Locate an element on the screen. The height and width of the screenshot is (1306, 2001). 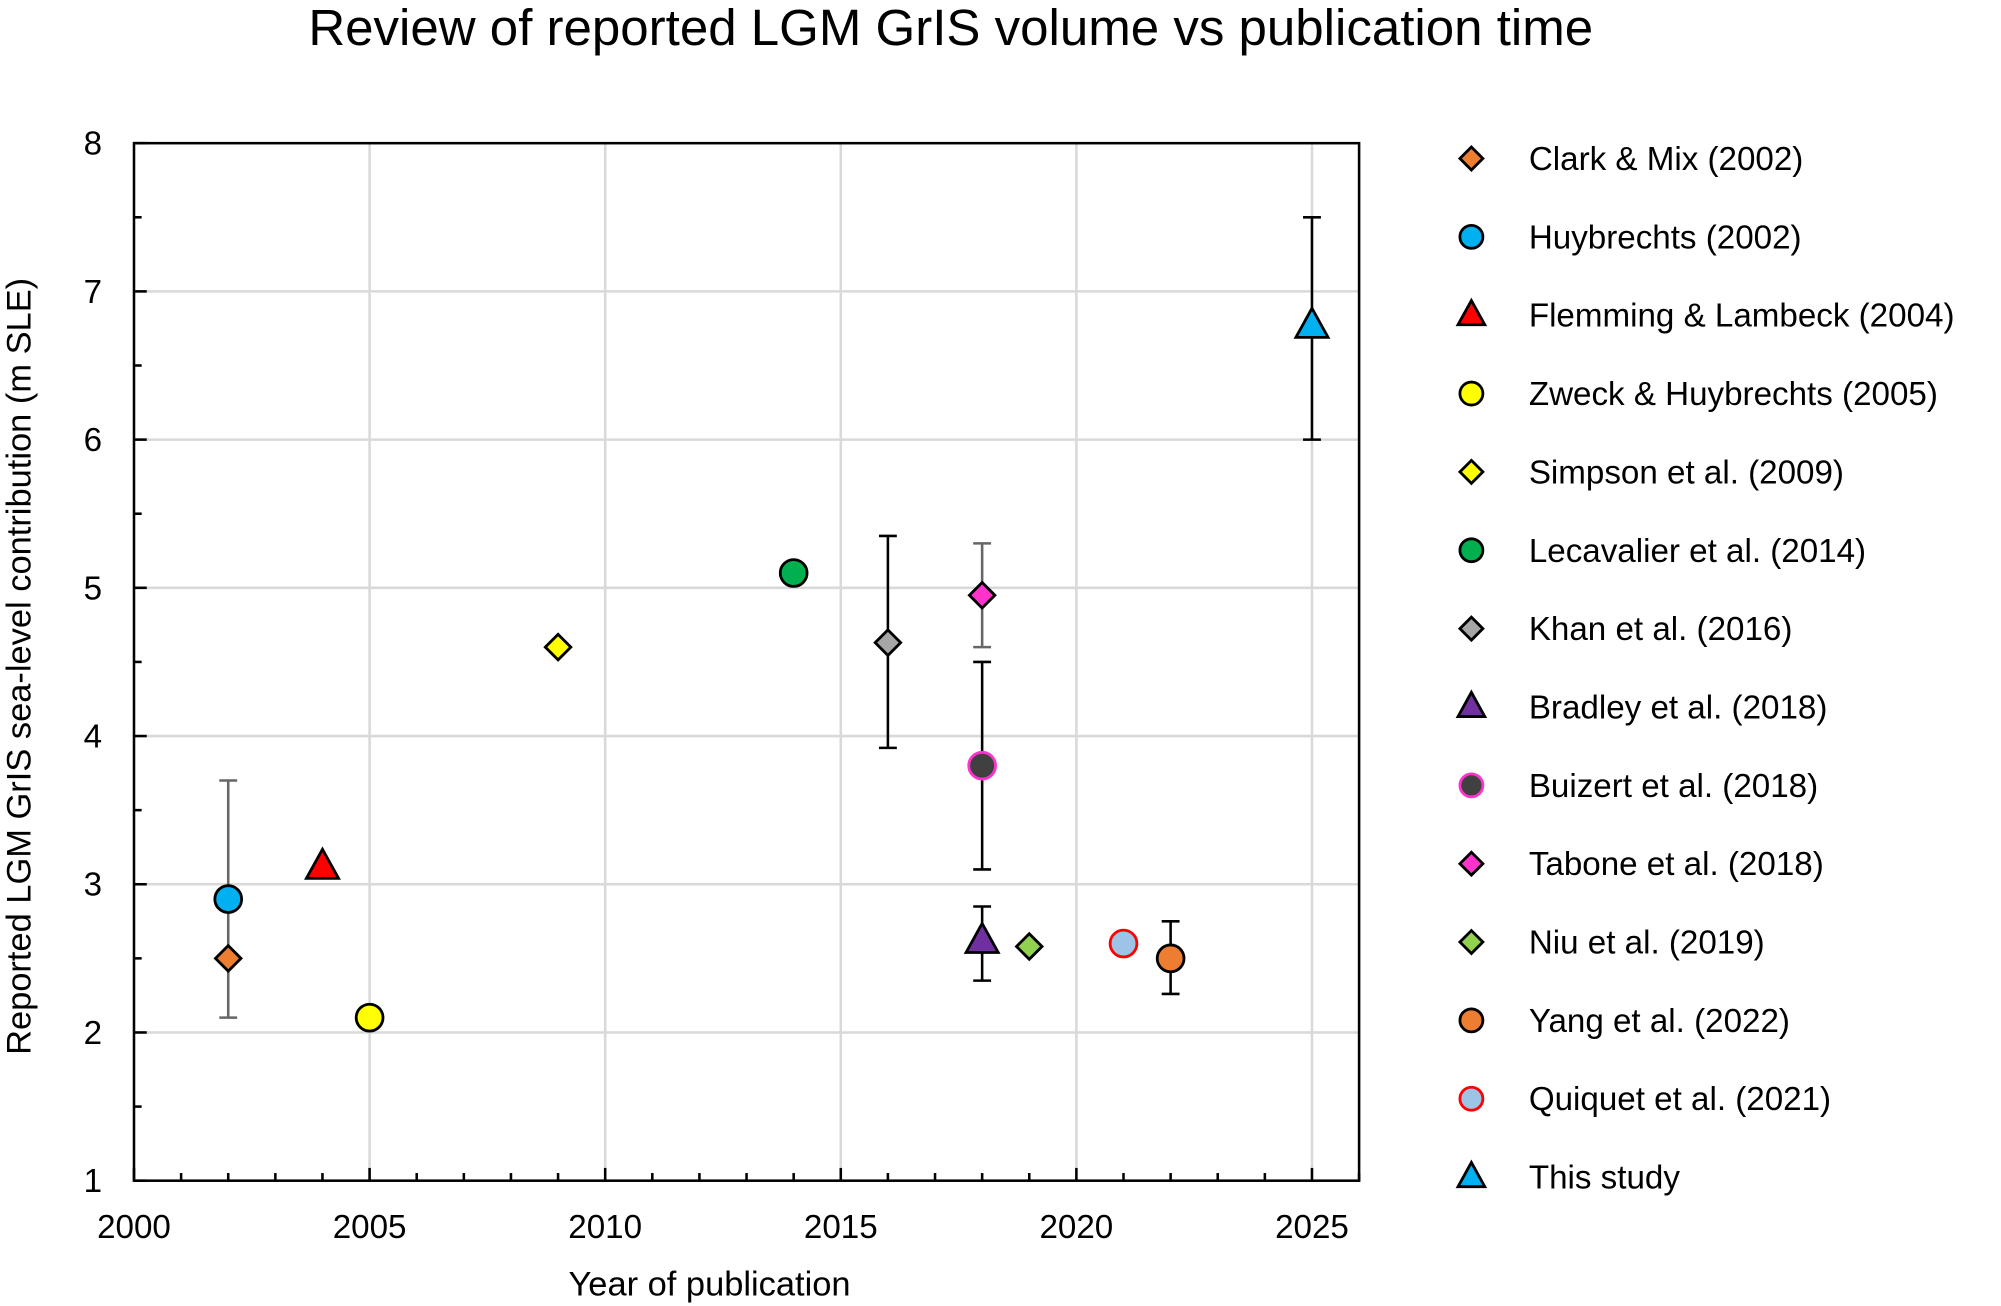
y-tick-label: 4 is located at coordinates (93, 737).